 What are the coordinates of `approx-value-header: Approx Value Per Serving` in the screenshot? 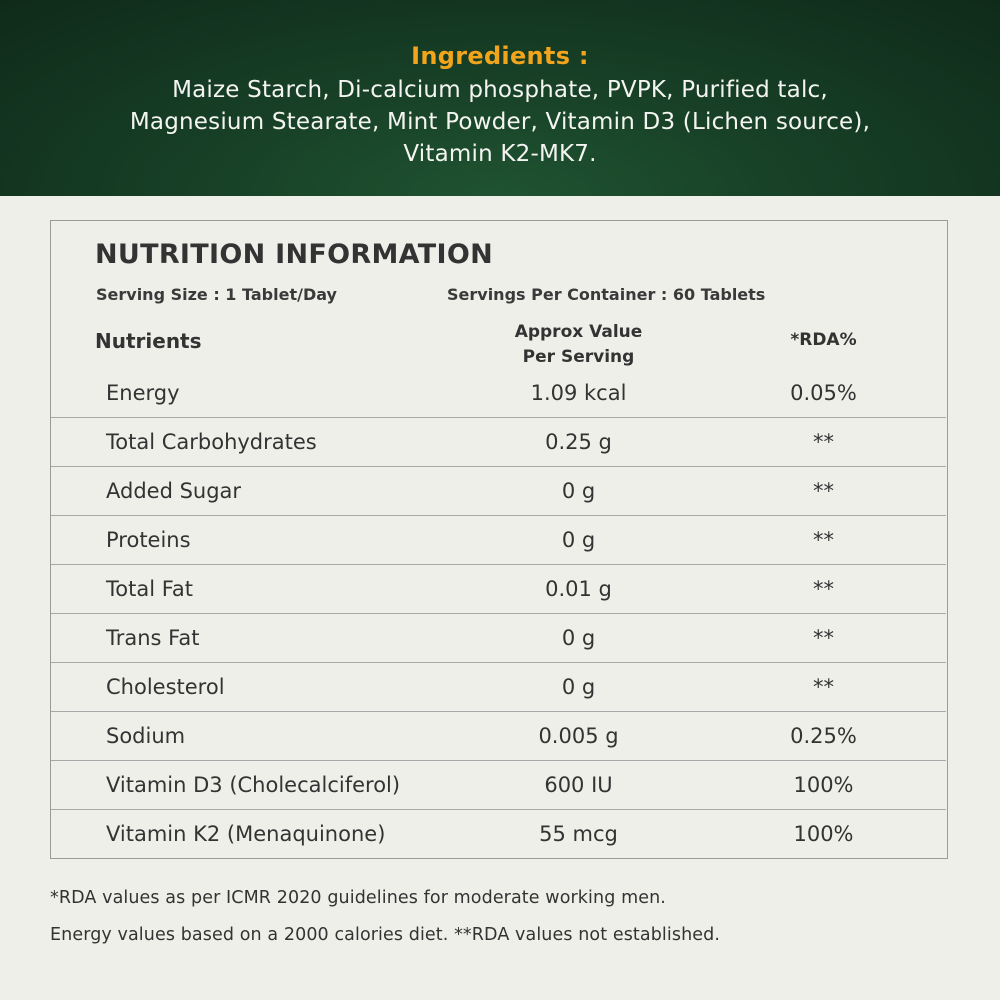 It's located at (578, 345).